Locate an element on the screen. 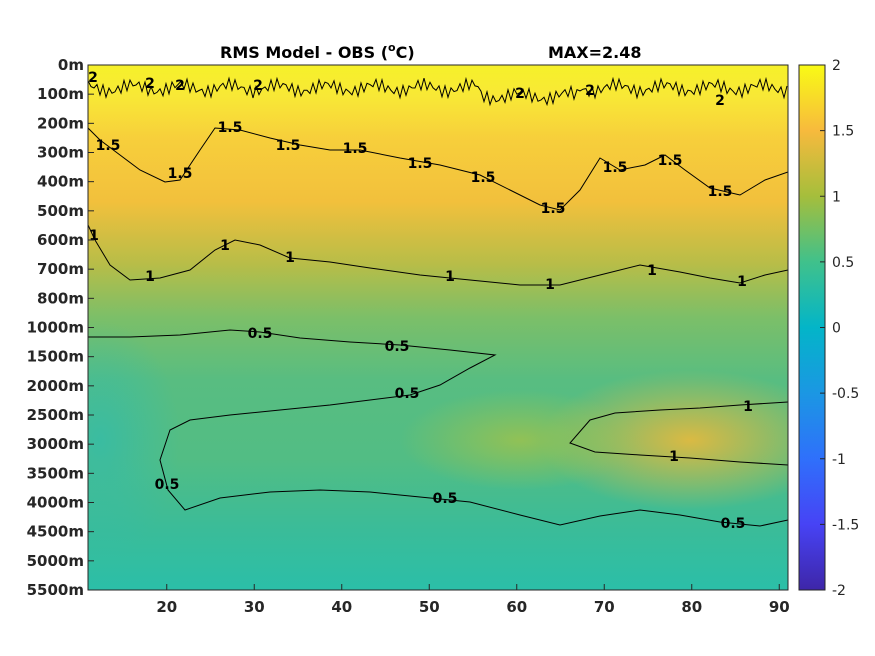 Image resolution: width=875 pixels, height=656 pixels. x-tick-label: 80 is located at coordinates (691, 607).